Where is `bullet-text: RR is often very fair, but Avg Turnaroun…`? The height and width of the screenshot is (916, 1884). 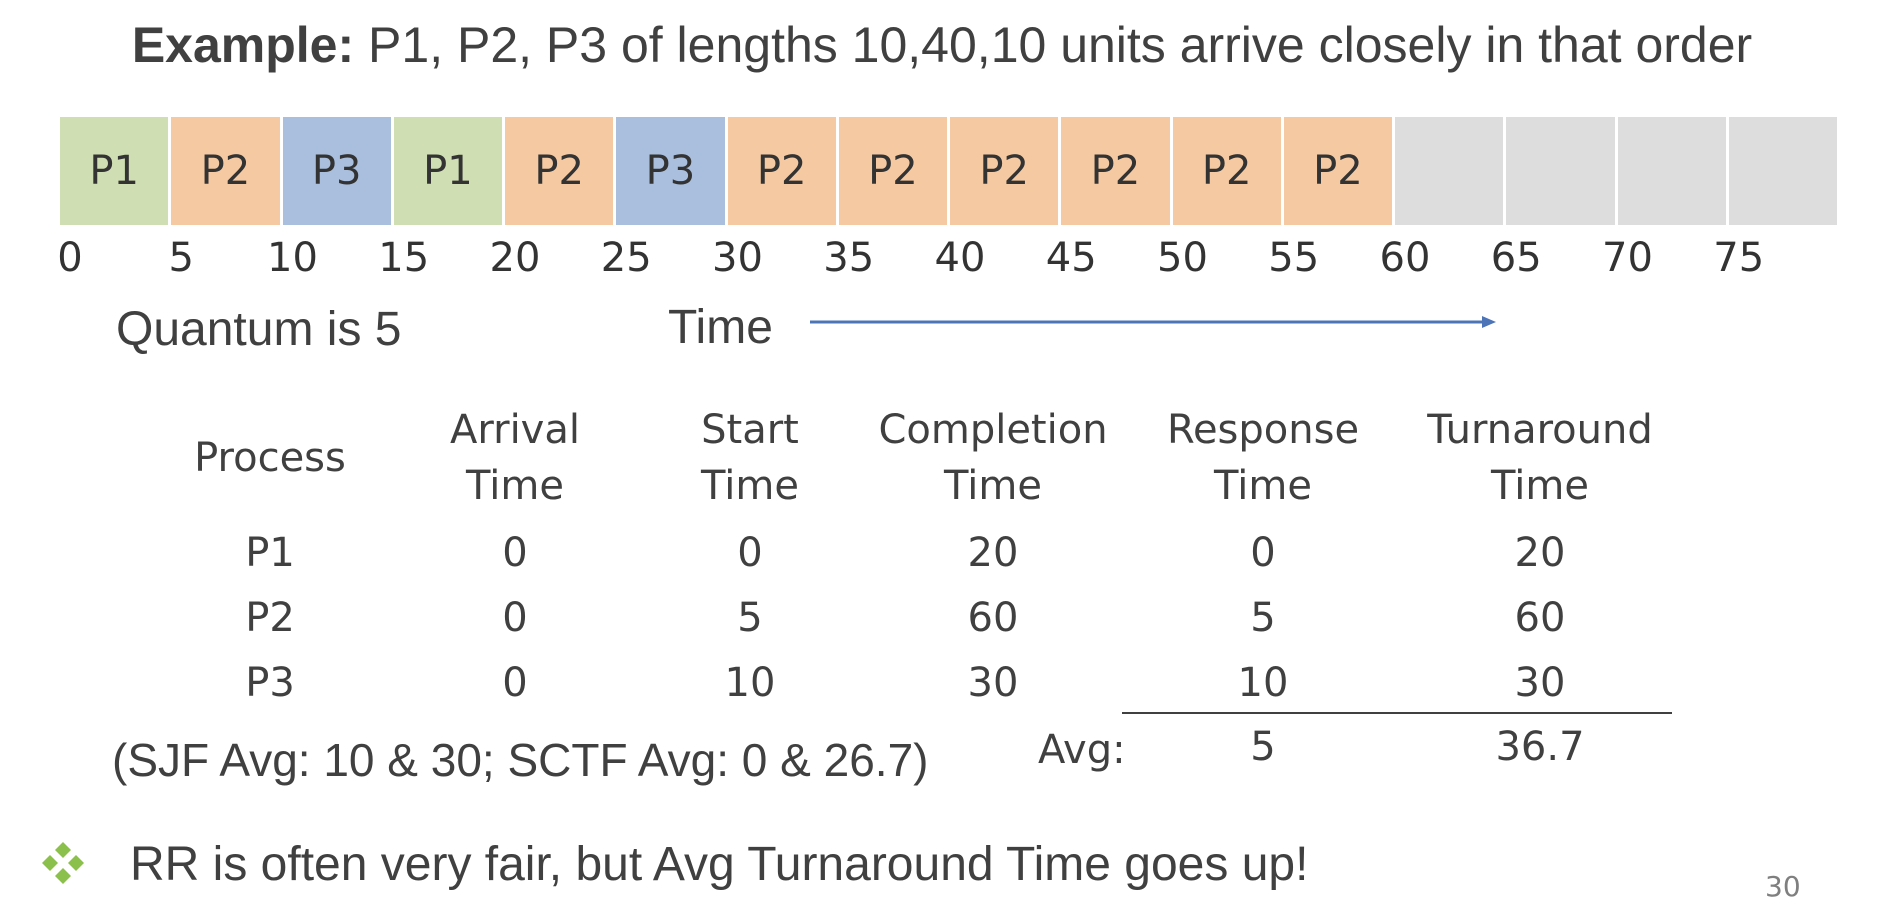 bullet-text: RR is often very fair, but Avg Turnaroun… is located at coordinates (719, 864).